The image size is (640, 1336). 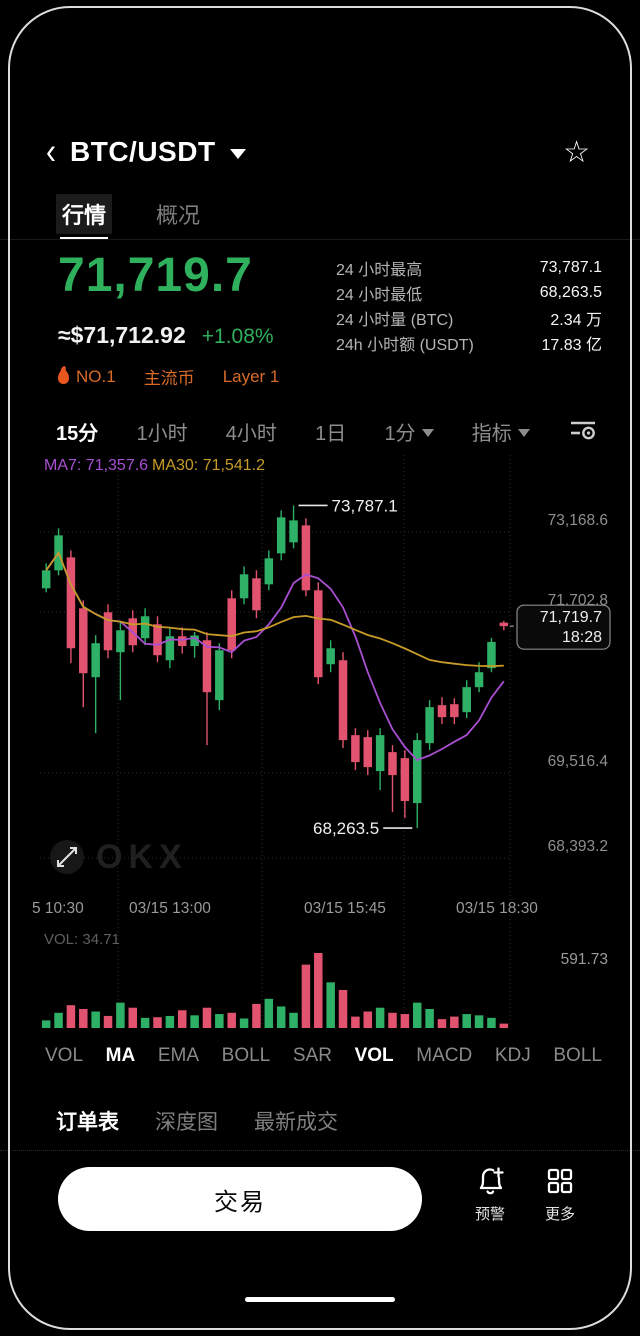 I want to click on indicator-boll2: BOLL, so click(x=577, y=1055).